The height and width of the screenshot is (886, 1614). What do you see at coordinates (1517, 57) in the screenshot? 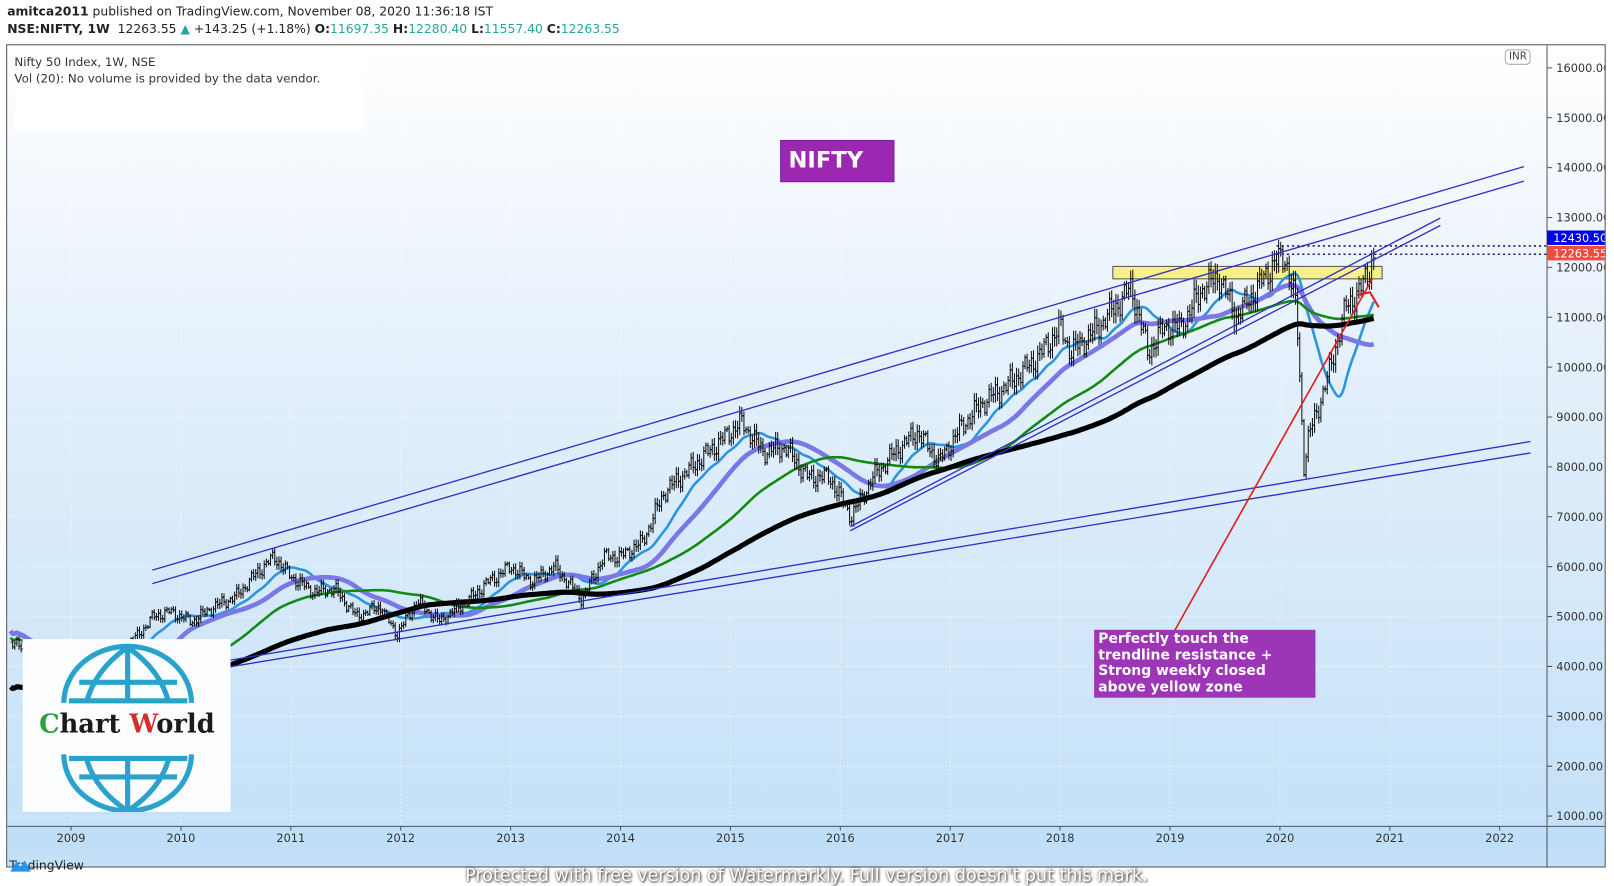
I see `currency-badge: INR` at bounding box center [1517, 57].